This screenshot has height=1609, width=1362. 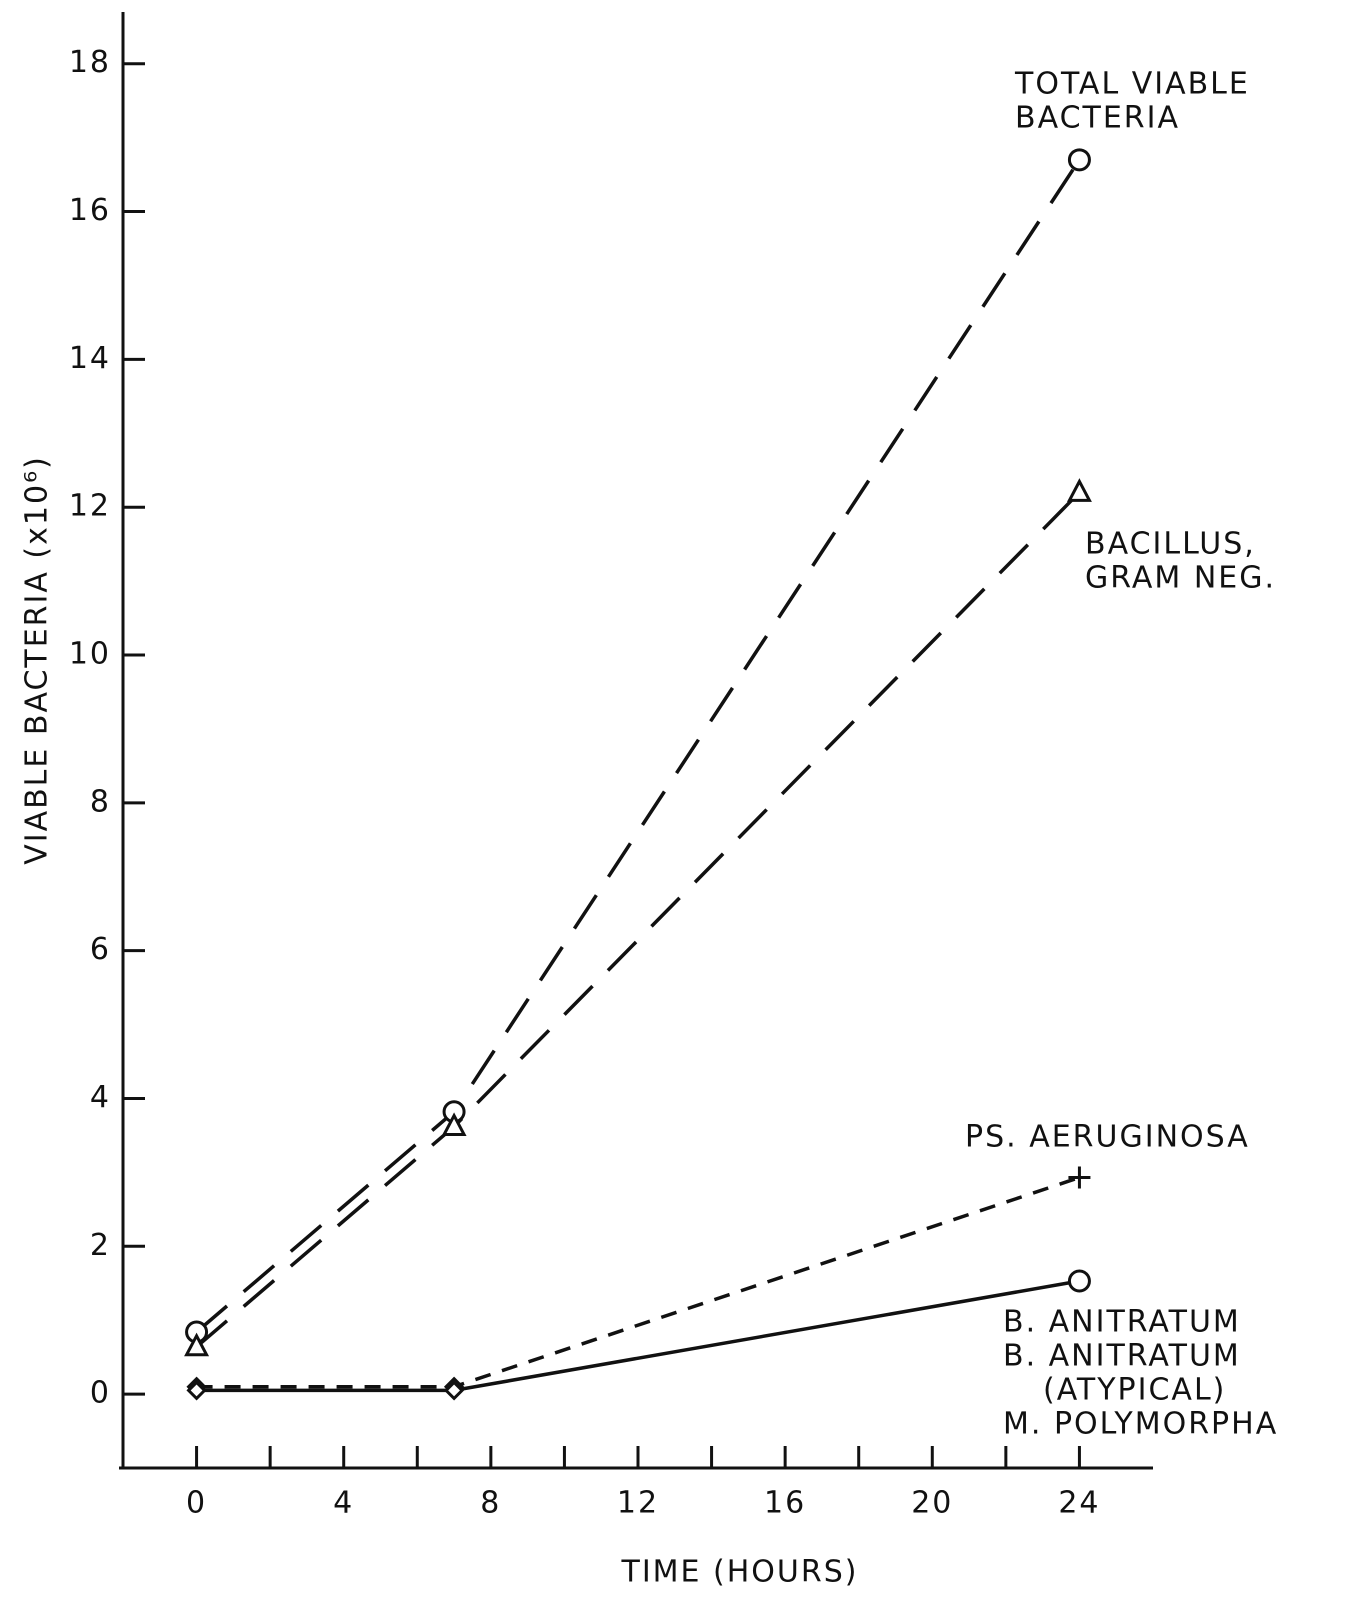 What do you see at coordinates (1140, 1424) in the screenshot?
I see `series-label: M. POLYMORPHA` at bounding box center [1140, 1424].